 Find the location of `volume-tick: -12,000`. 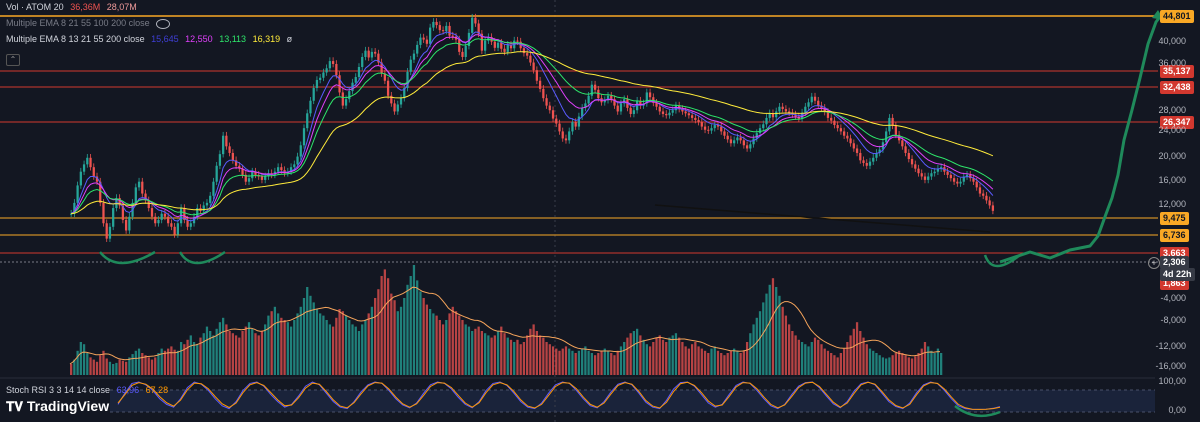

volume-tick: -12,000 is located at coordinates (1170, 346).